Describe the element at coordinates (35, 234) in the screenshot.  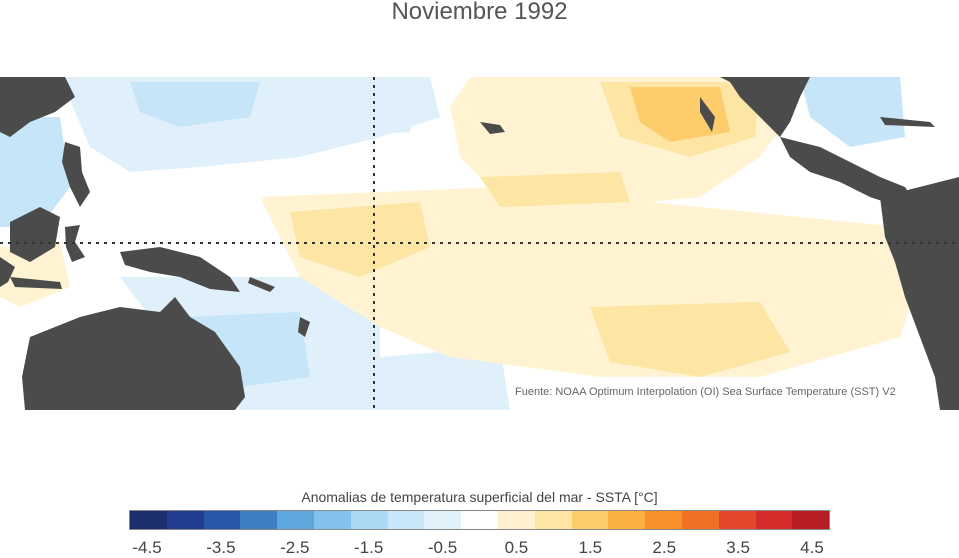
I see `land-borneo` at that location.